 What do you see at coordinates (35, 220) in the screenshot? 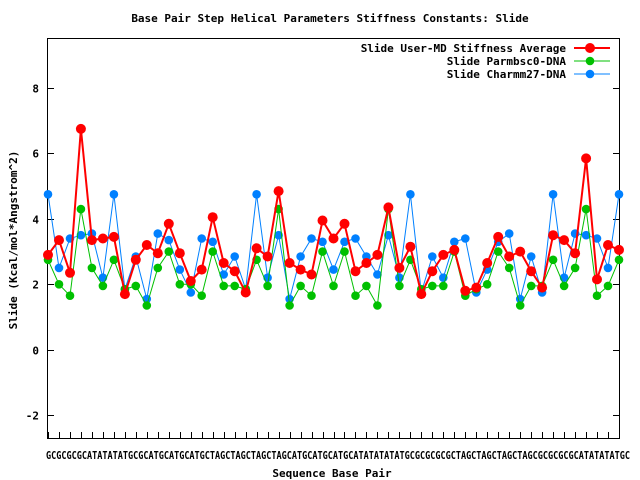
I see `y-tick-label: 4` at bounding box center [35, 220].